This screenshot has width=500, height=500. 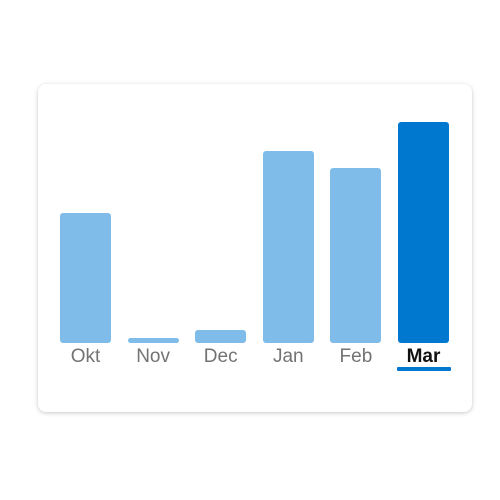 I want to click on bar-nov, so click(x=153, y=340).